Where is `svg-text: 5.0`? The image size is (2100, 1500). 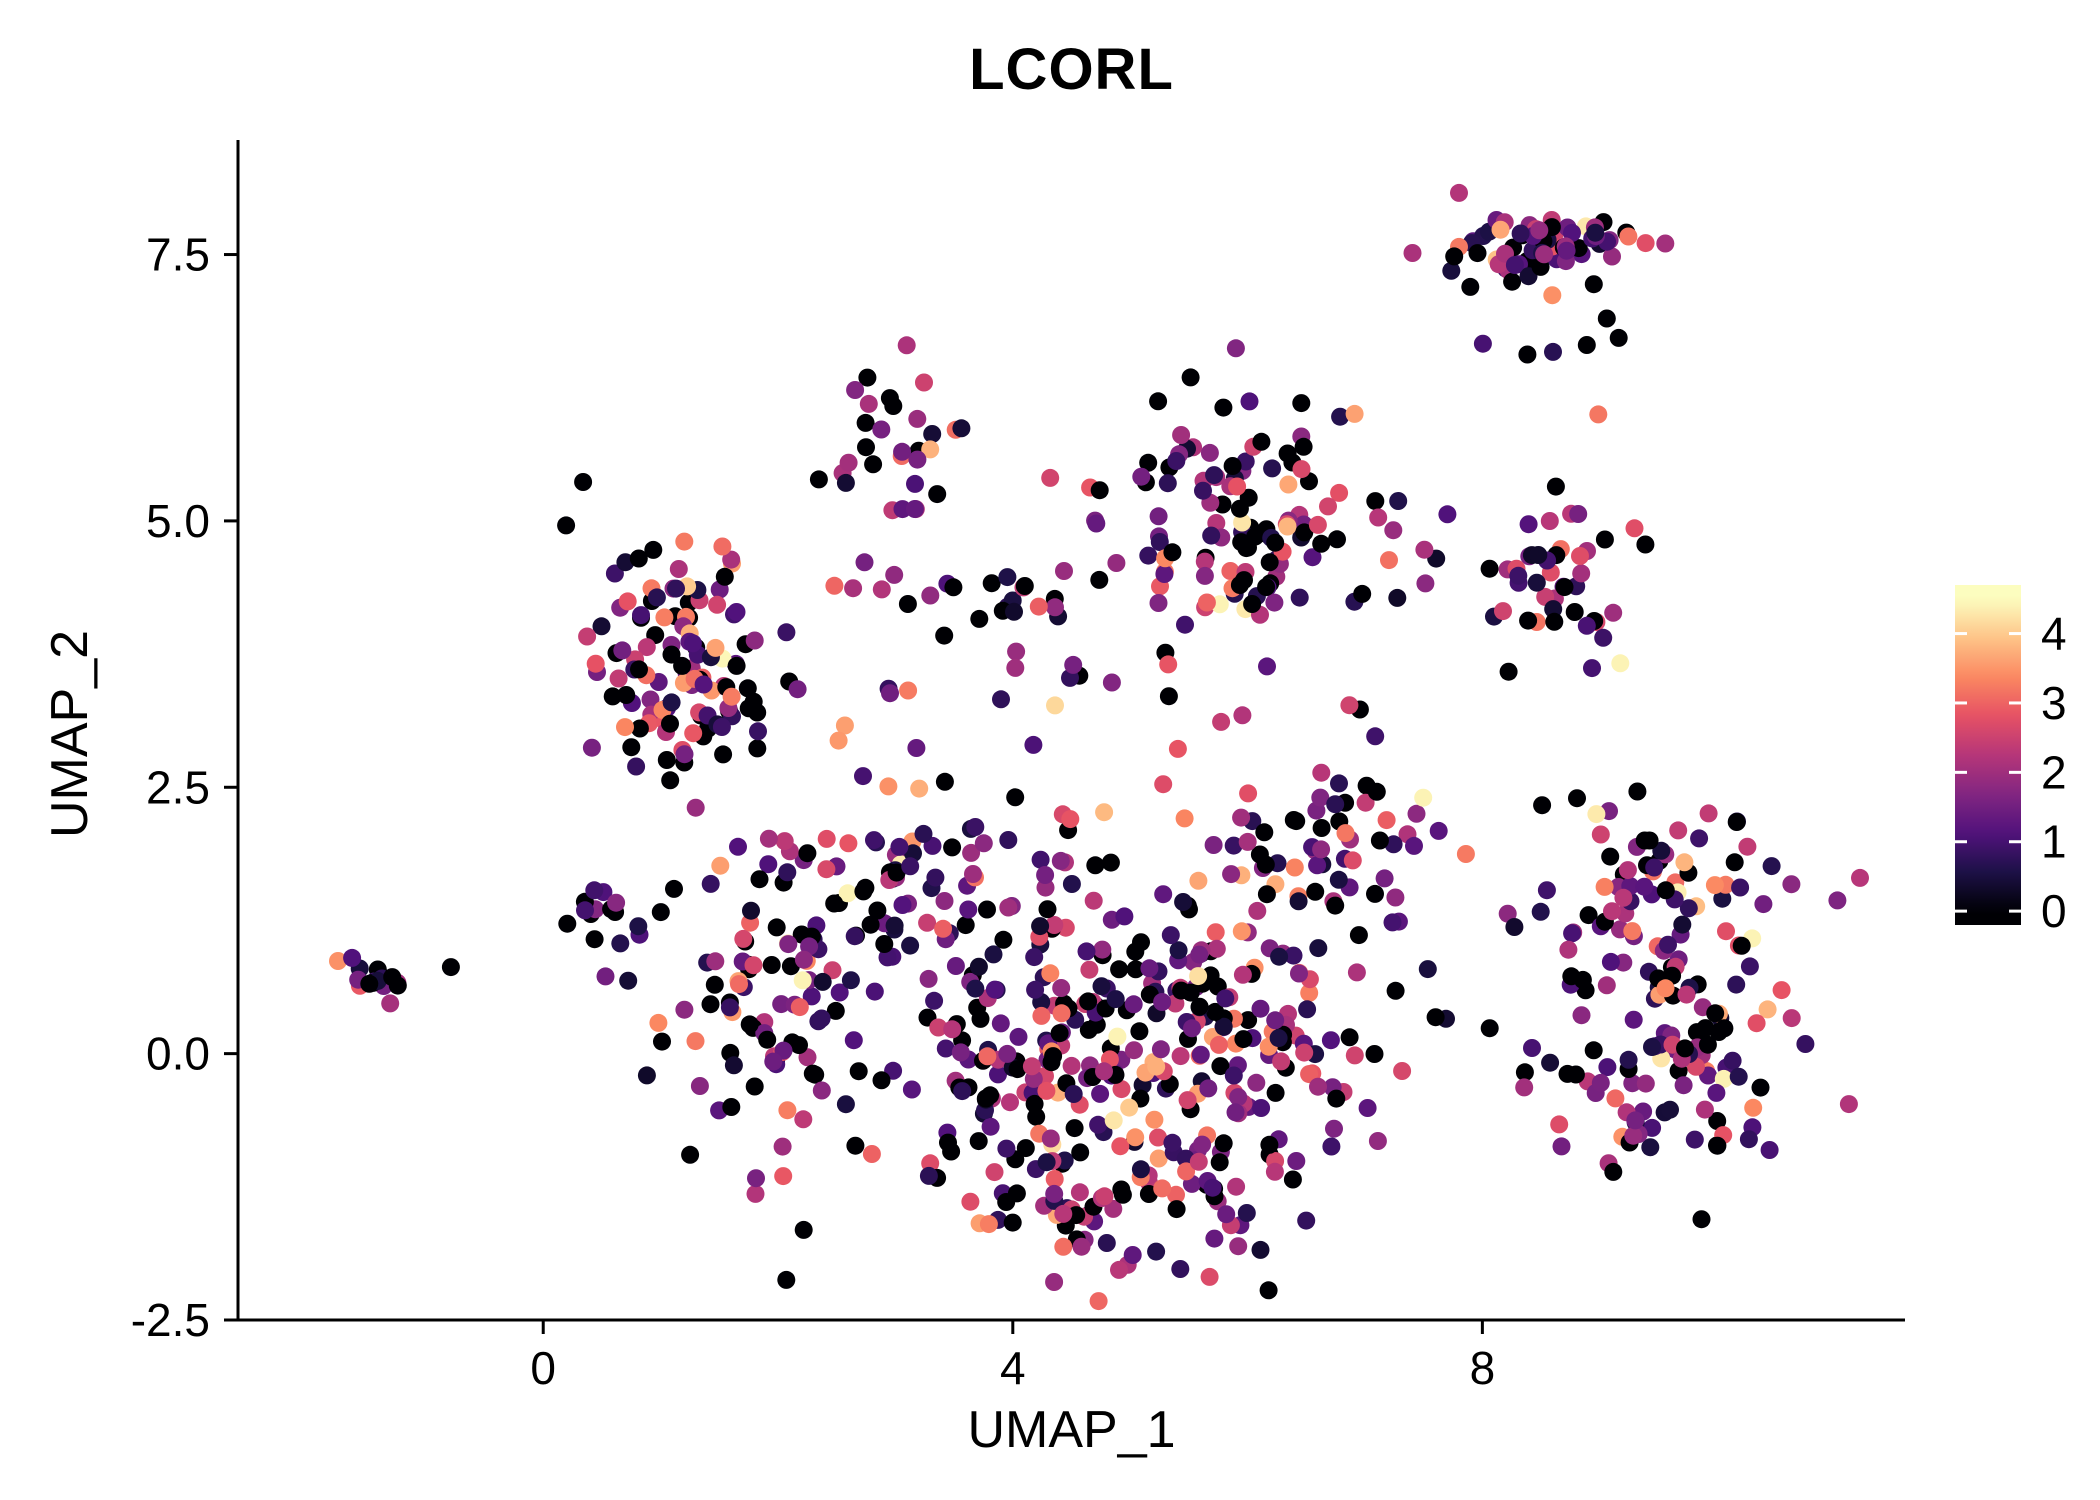
svg-text: 5.0 is located at coordinates (178, 521).